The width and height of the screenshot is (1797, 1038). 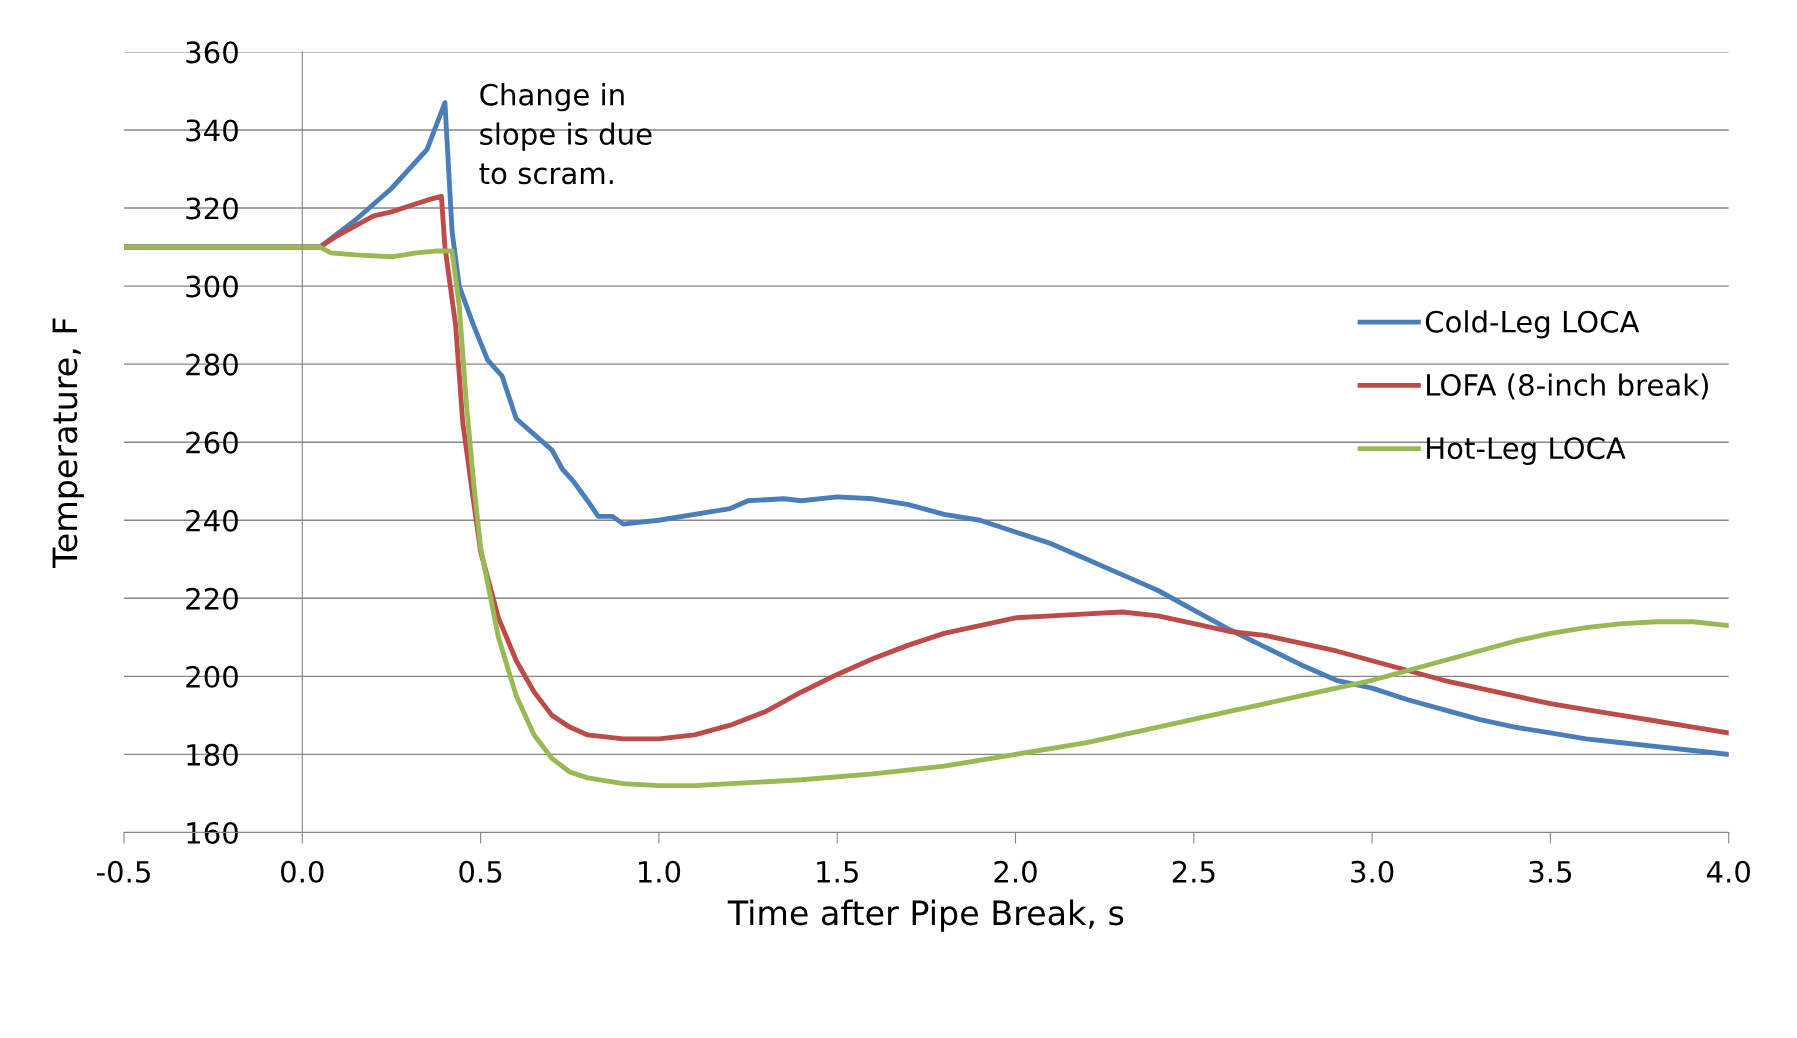 I want to click on y-tick-label: 240, so click(x=212, y=520).